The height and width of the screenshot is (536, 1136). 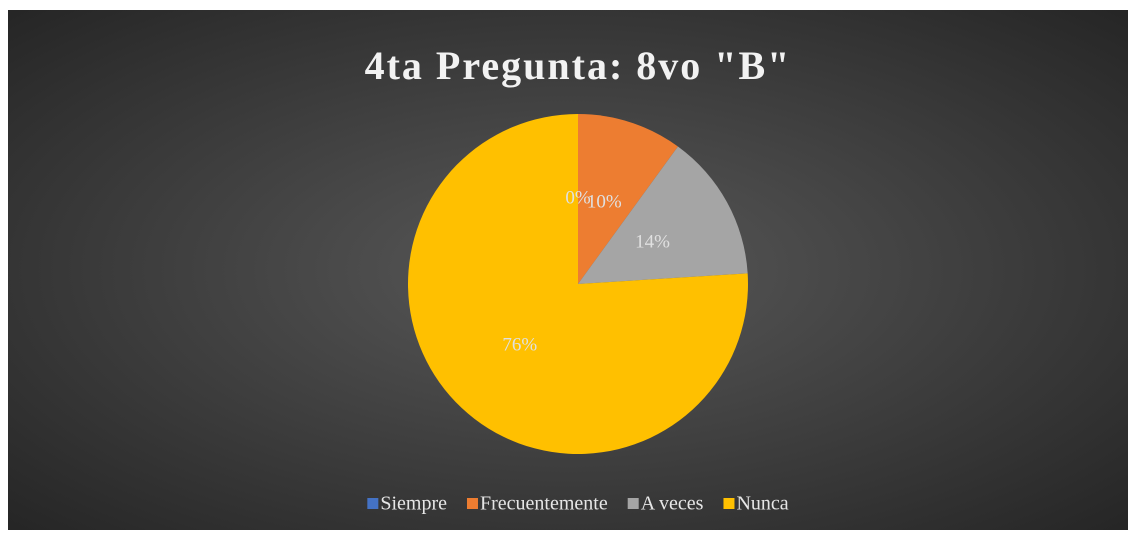 What do you see at coordinates (519, 344) in the screenshot?
I see `data-label: 76%` at bounding box center [519, 344].